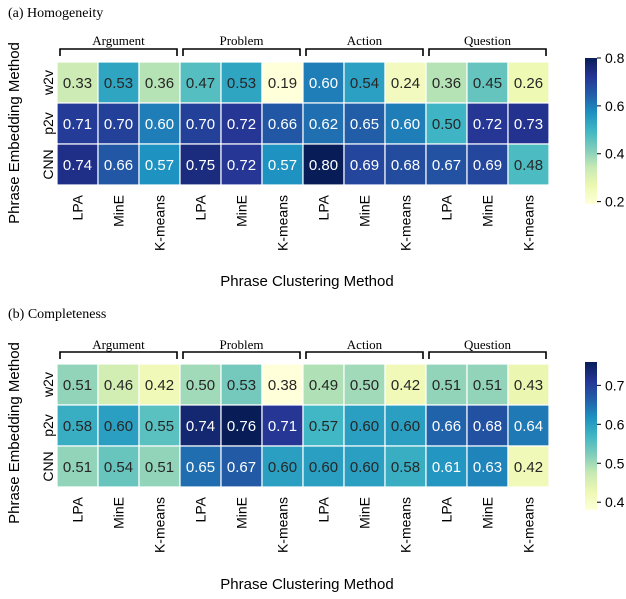  What do you see at coordinates (241, 344) in the screenshot?
I see `group-label: Problem` at bounding box center [241, 344].